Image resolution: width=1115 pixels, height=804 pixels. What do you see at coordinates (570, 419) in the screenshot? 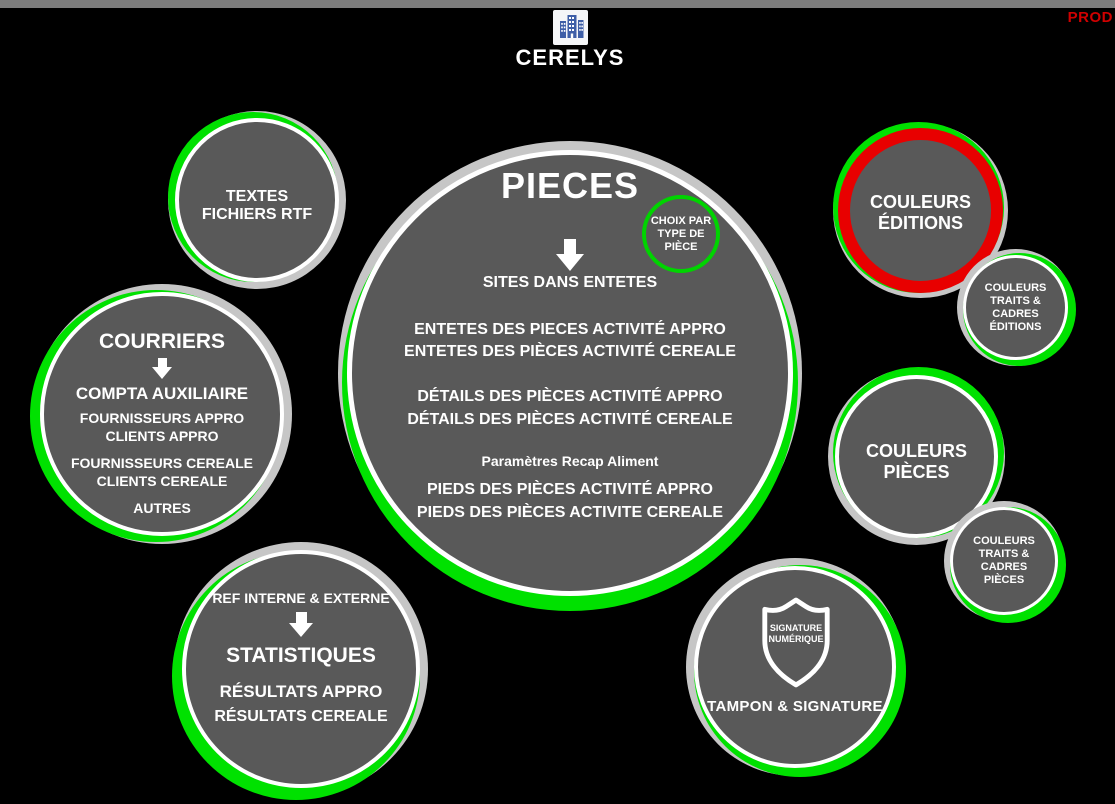
I see `menu-item-details-cereale: DÉTAILS DES PIÈCES ACTIVITÉ CEREALE` at bounding box center [570, 419].